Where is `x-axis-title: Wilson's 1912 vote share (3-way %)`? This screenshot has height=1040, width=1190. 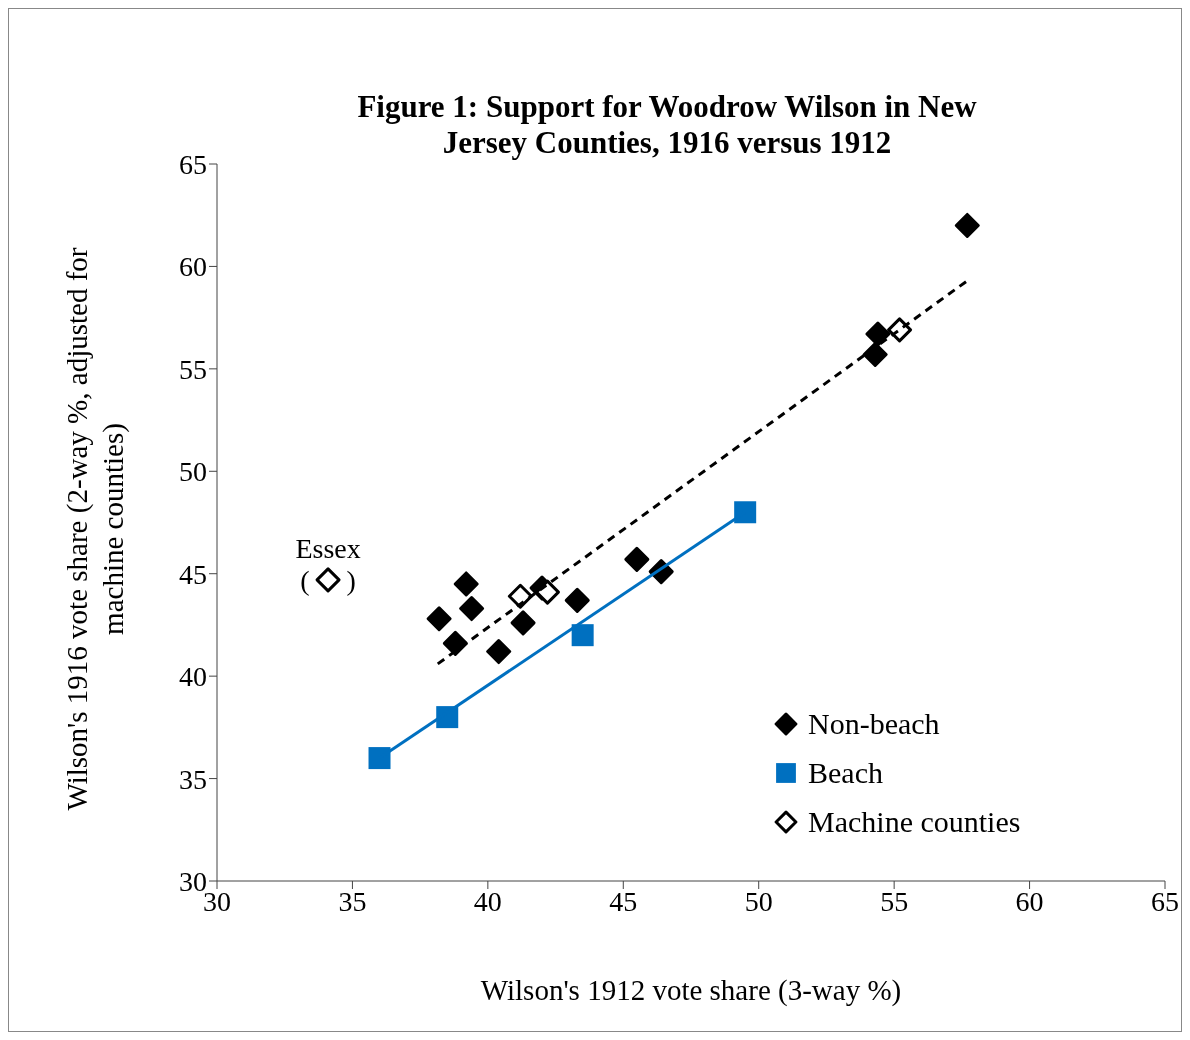
x-axis-title: Wilson's 1912 vote share (3-way %) is located at coordinates (691, 990).